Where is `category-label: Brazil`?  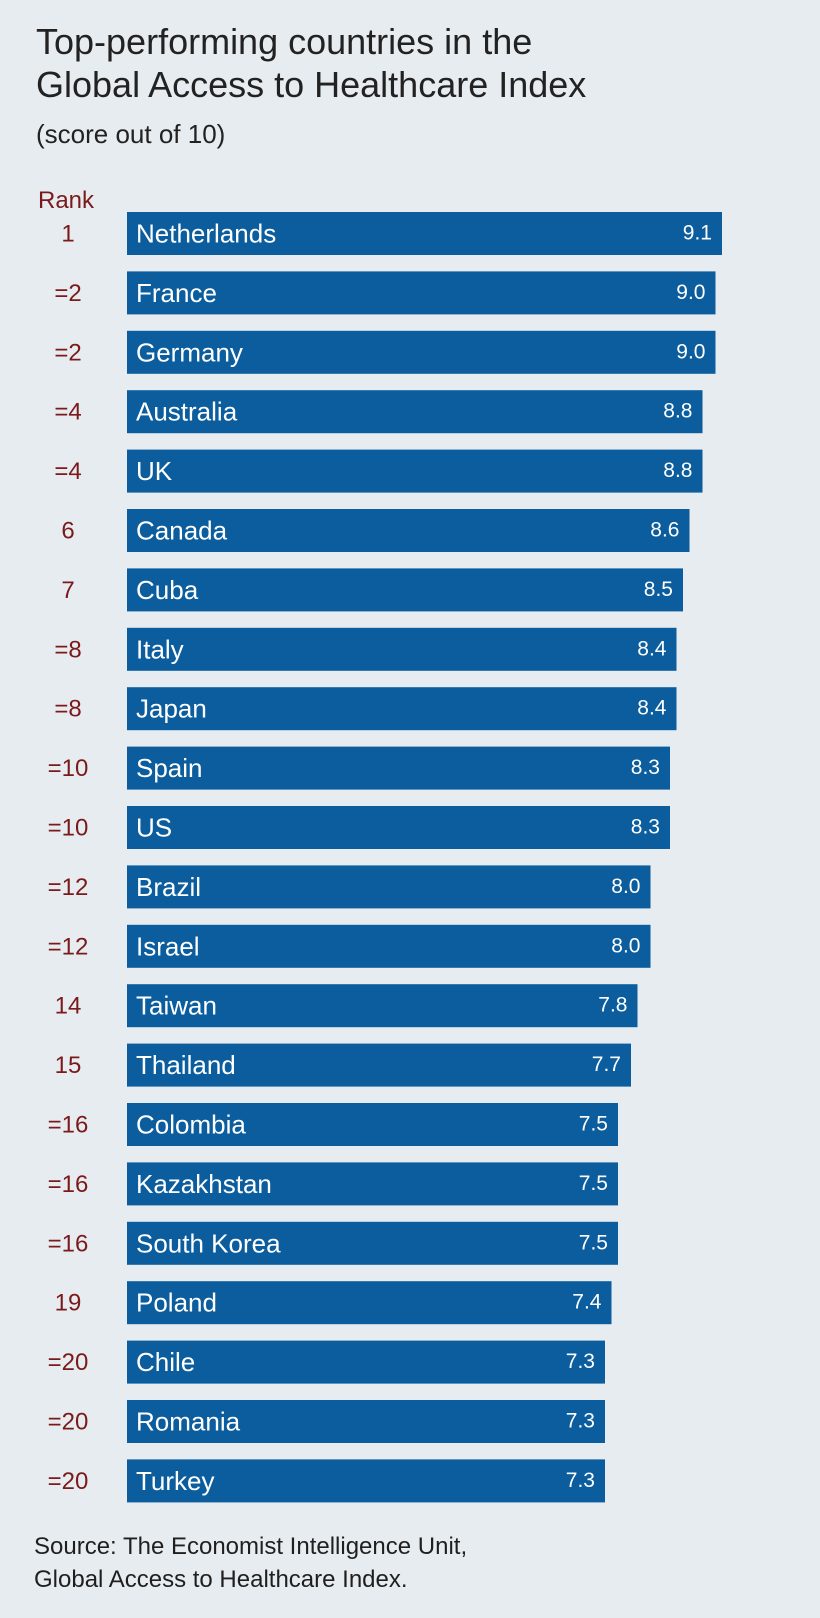
category-label: Brazil is located at coordinates (168, 887).